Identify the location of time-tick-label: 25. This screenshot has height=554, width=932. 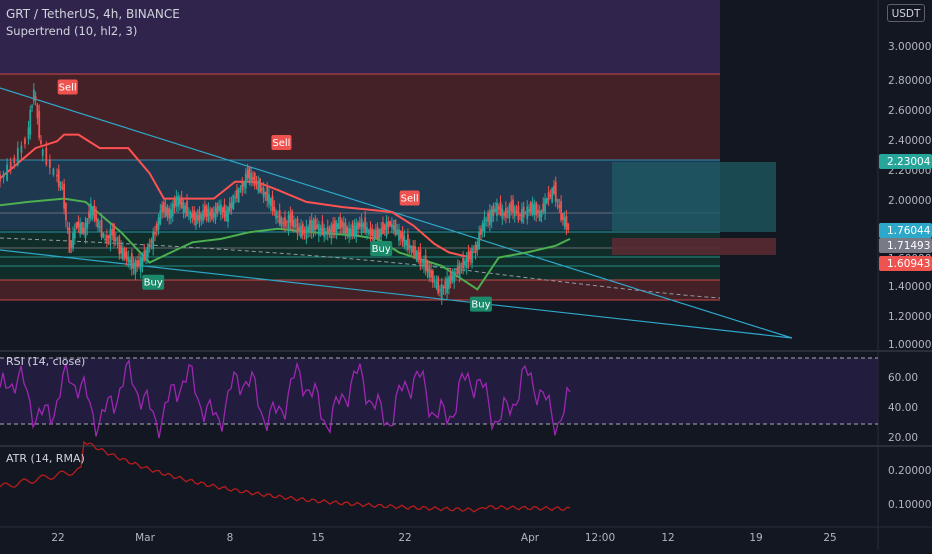
(829, 538).